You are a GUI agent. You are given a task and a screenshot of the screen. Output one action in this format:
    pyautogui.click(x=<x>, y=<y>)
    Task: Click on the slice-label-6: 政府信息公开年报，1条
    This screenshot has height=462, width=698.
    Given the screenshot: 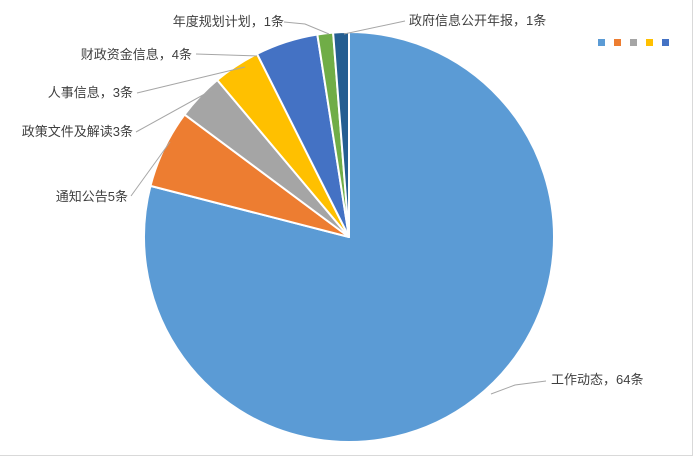 What is the action you would take?
    pyautogui.click(x=478, y=20)
    